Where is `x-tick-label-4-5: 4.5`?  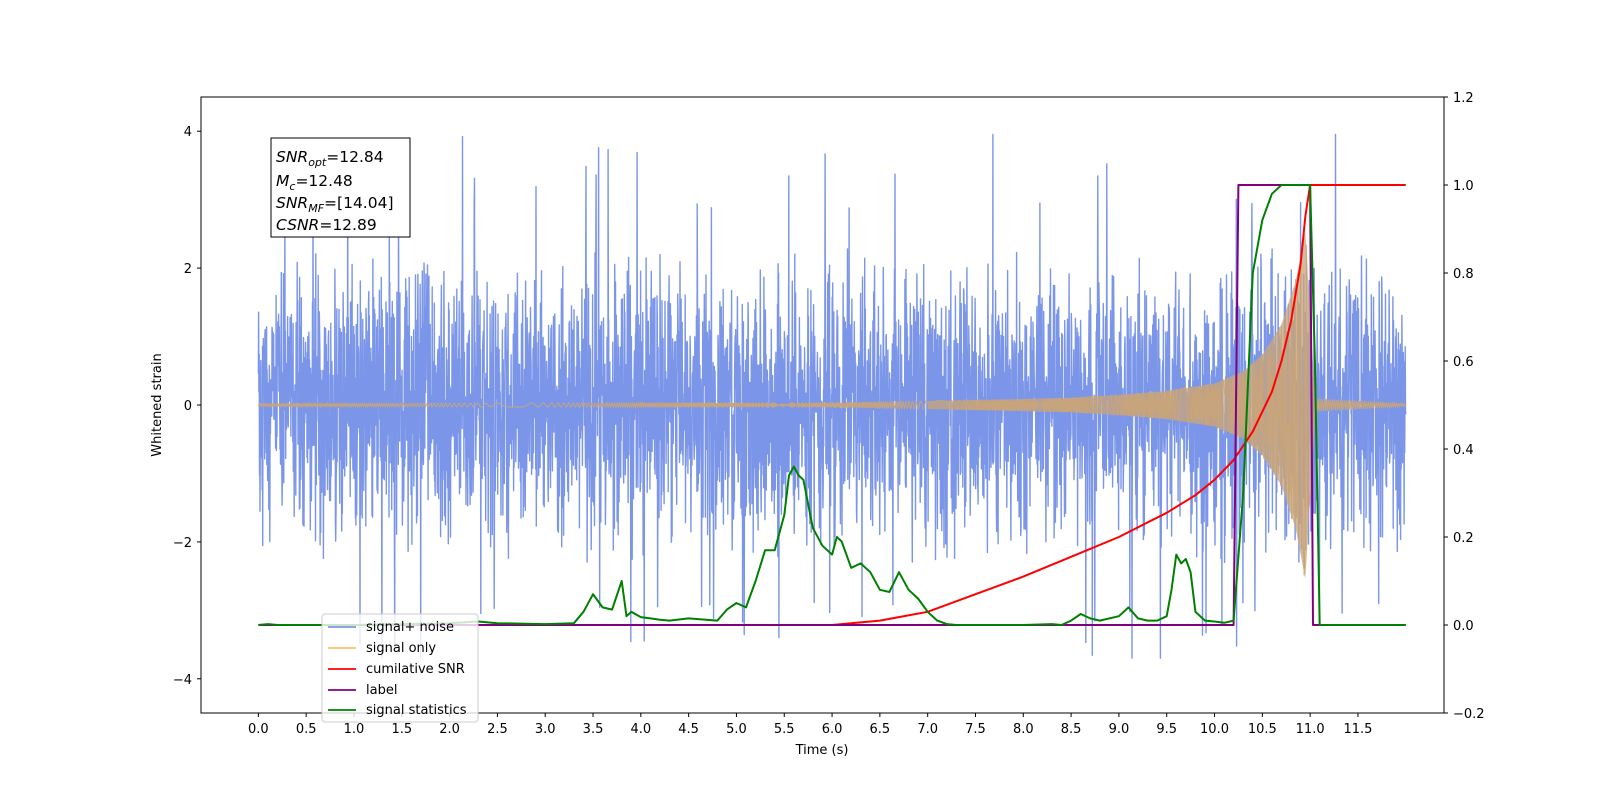 x-tick-label-4-5: 4.5 is located at coordinates (688, 729).